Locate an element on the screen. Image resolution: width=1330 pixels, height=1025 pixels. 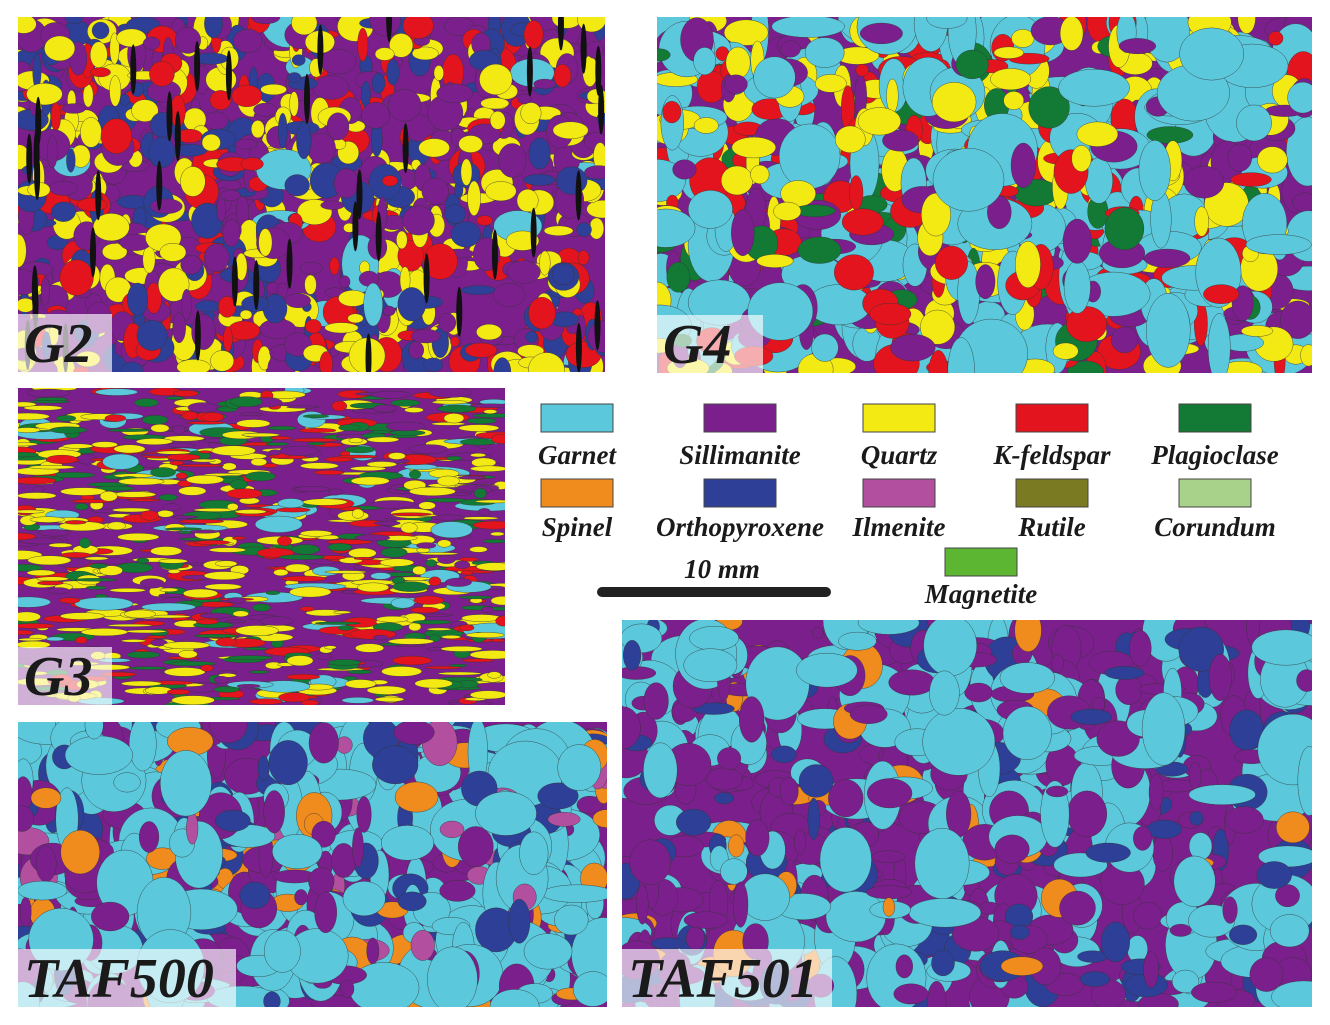
mineral-map: TAF500 is located at coordinates (312, 864).